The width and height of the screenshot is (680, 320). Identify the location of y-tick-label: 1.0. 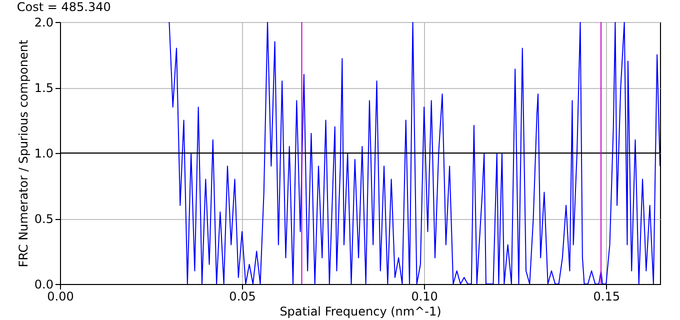
(44, 153).